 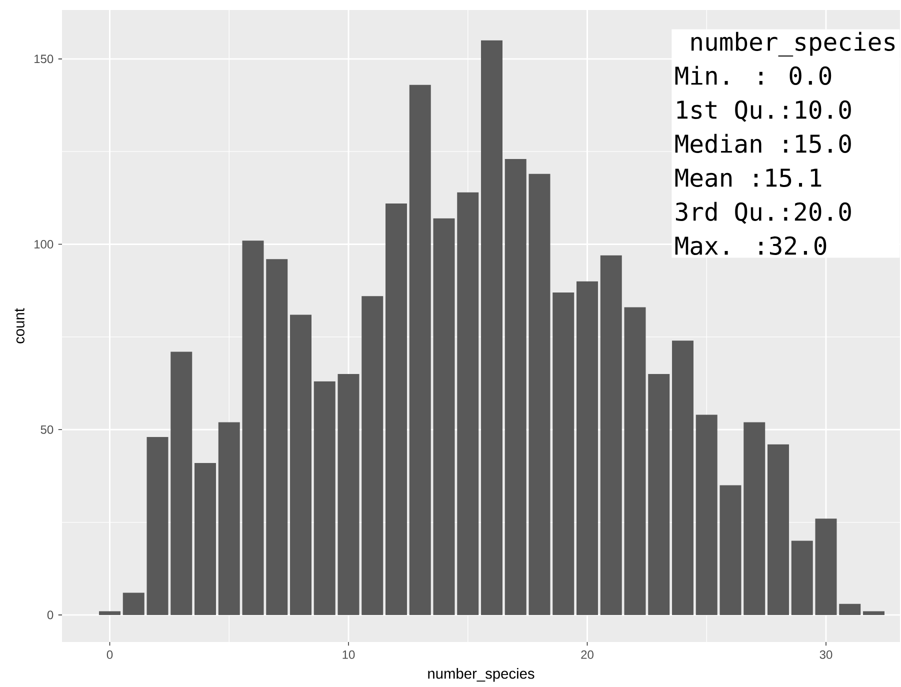 I want to click on x-tick-label: 0, so click(x=109, y=654).